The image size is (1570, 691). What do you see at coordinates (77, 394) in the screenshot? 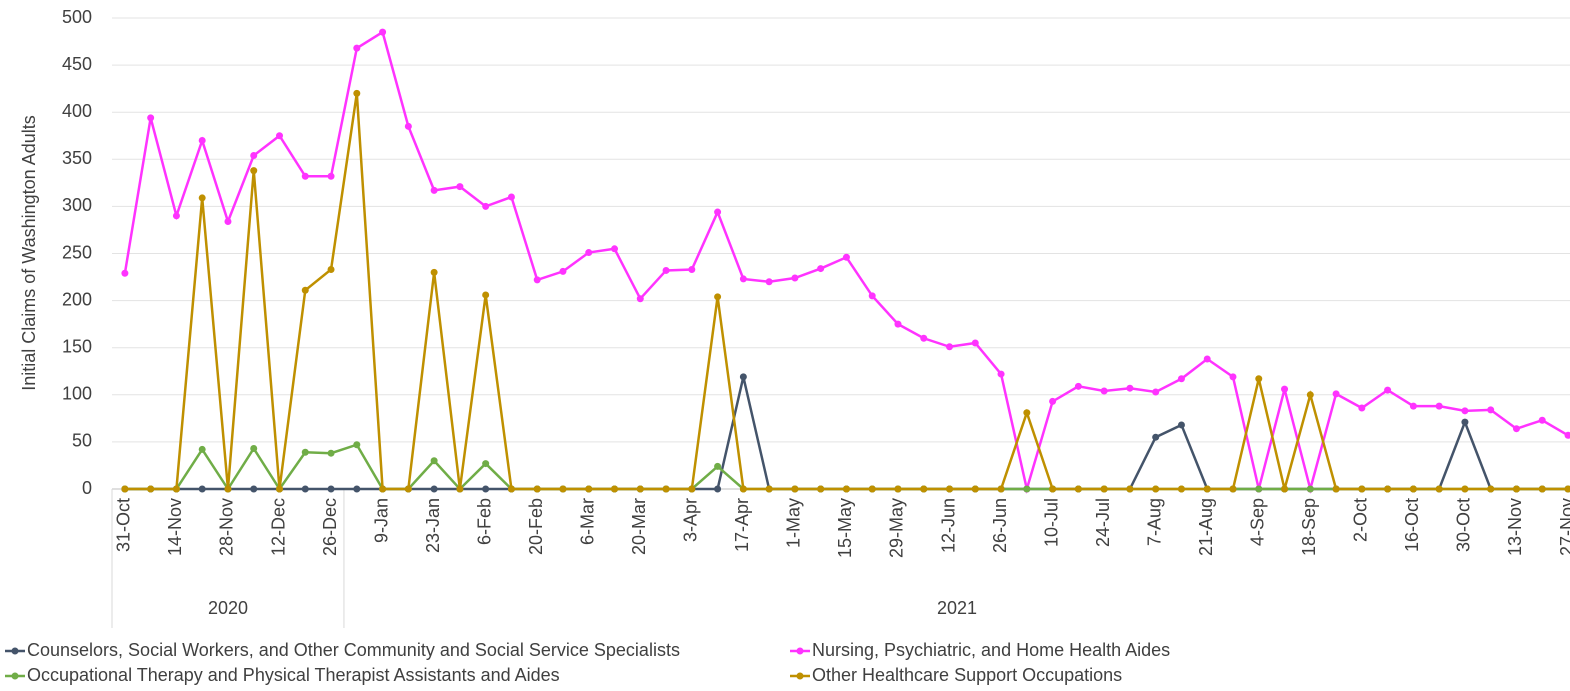
I see `y-tick-label: 100` at bounding box center [77, 394].